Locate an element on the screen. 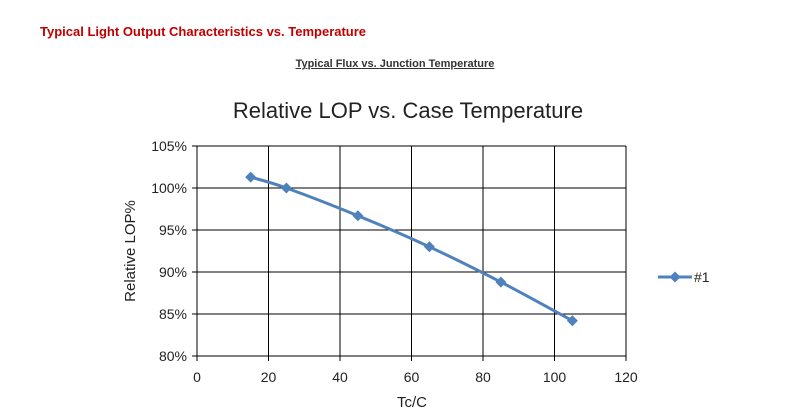 The height and width of the screenshot is (413, 798). x-tick-label: 60 is located at coordinates (412, 377).